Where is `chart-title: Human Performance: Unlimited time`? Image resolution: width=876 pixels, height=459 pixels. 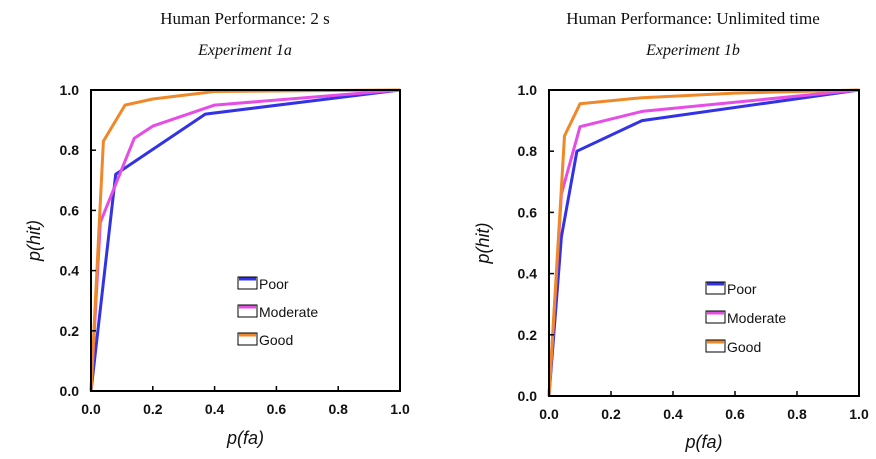
chart-title: Human Performance: Unlimited time is located at coordinates (693, 18).